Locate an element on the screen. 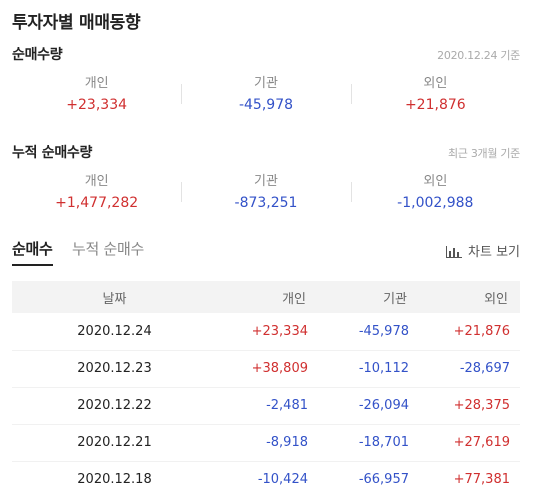 Image resolution: width=538 pixels, height=498 pixels. stat-value: +21,876 is located at coordinates (435, 105).